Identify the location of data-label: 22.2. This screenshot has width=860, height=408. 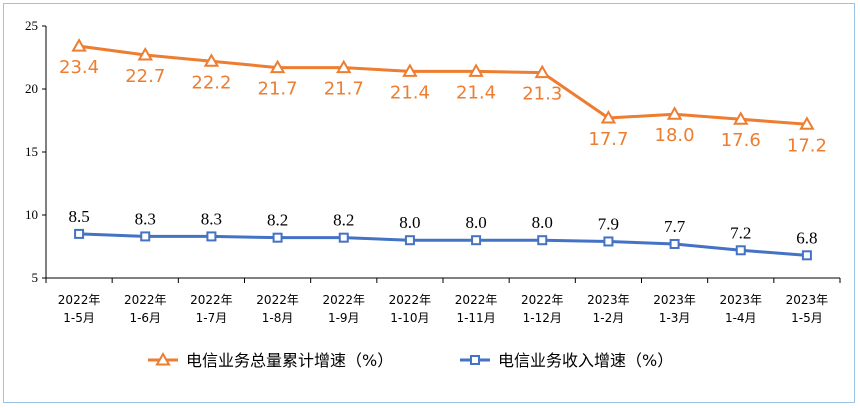
(211, 82).